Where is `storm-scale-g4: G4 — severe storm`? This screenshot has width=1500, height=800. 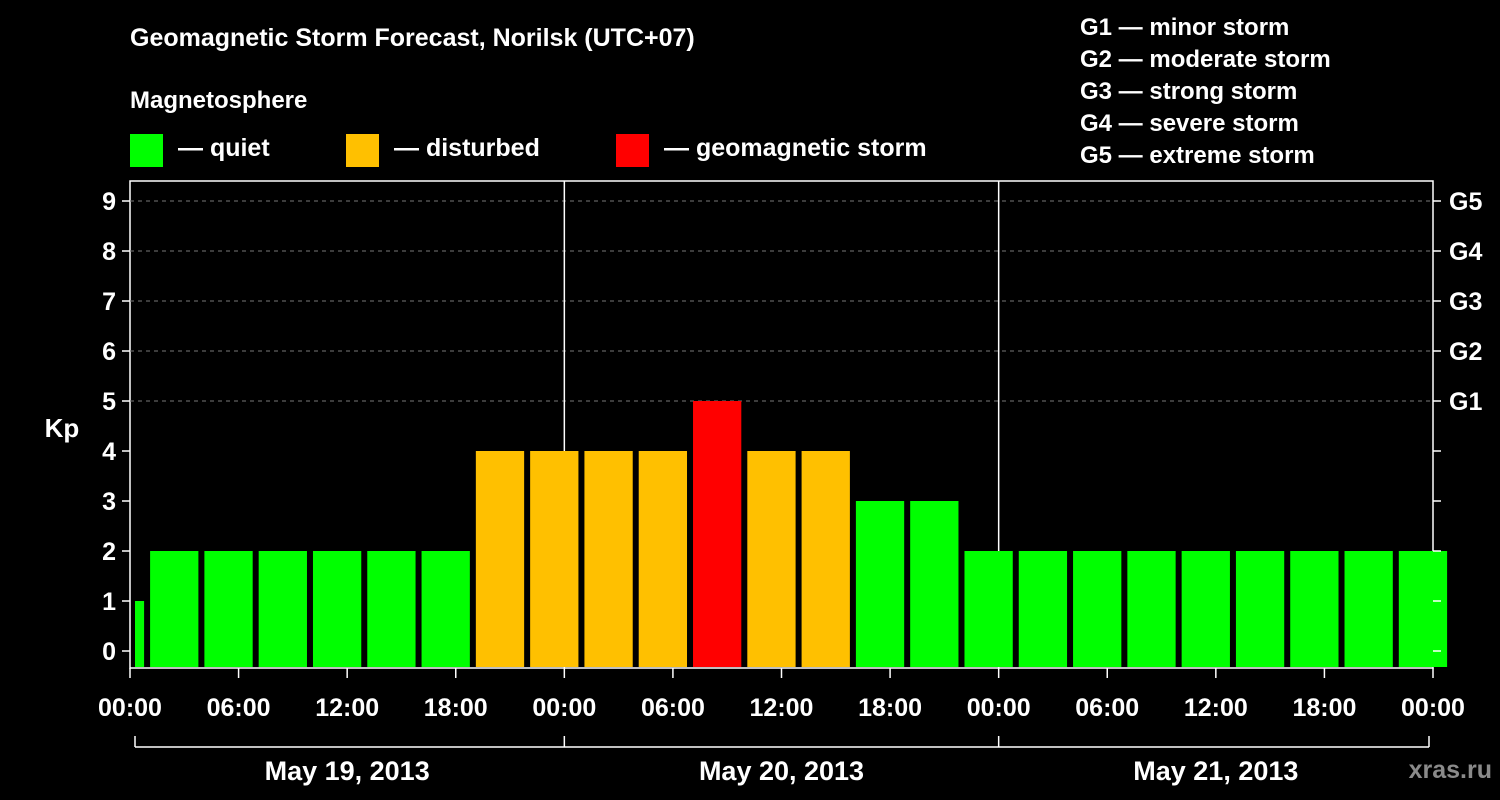
storm-scale-g4: G4 — severe storm is located at coordinates (1189, 123).